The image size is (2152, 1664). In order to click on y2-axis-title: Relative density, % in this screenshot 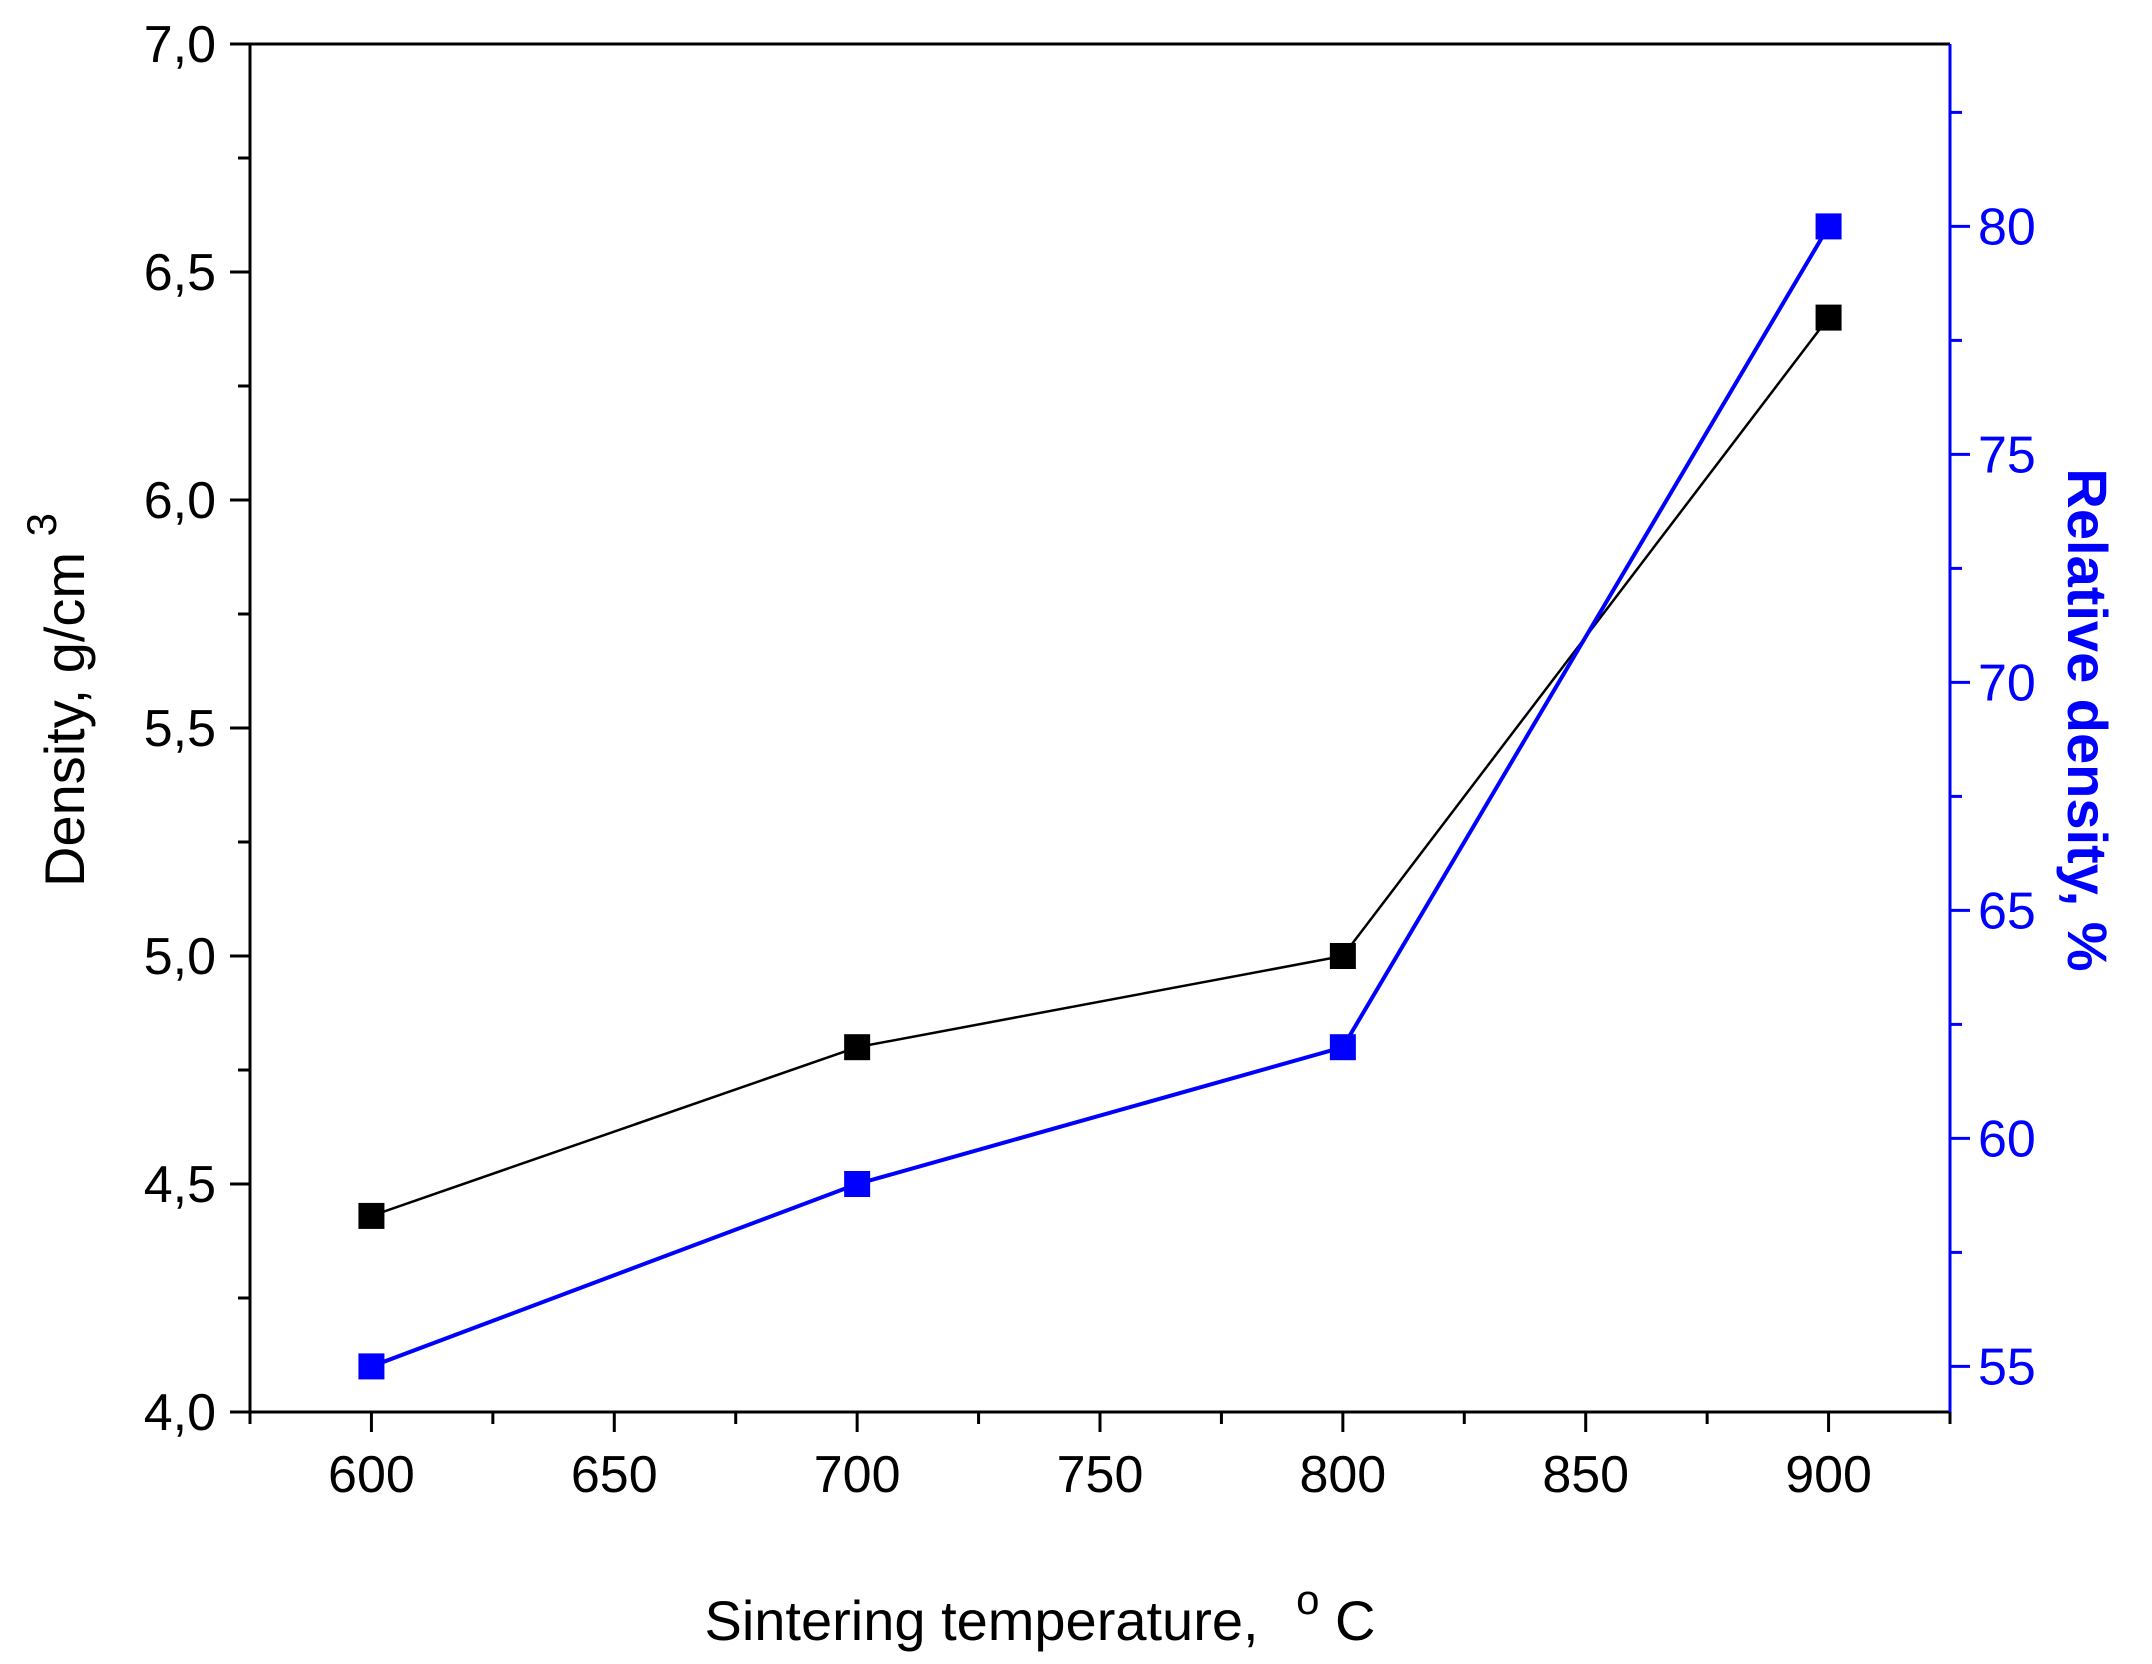, I will do `click(2087, 719)`.